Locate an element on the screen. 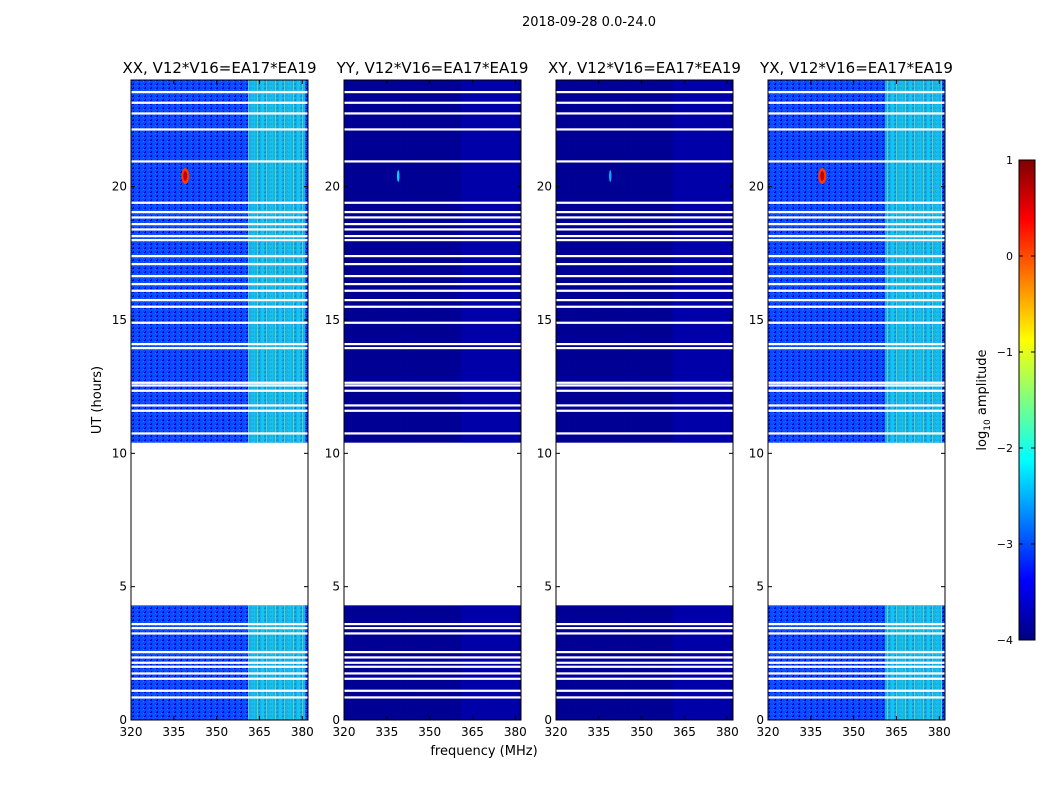  y-tick-label: 0 is located at coordinates (760, 720).